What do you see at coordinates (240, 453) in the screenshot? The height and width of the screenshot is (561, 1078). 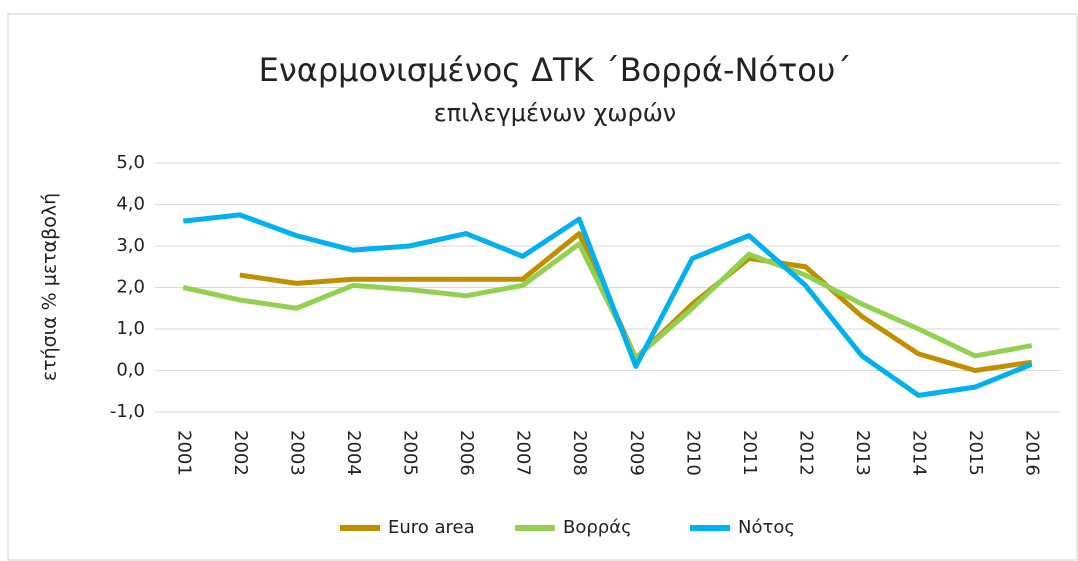 I see `x-tick-label: 2002` at bounding box center [240, 453].